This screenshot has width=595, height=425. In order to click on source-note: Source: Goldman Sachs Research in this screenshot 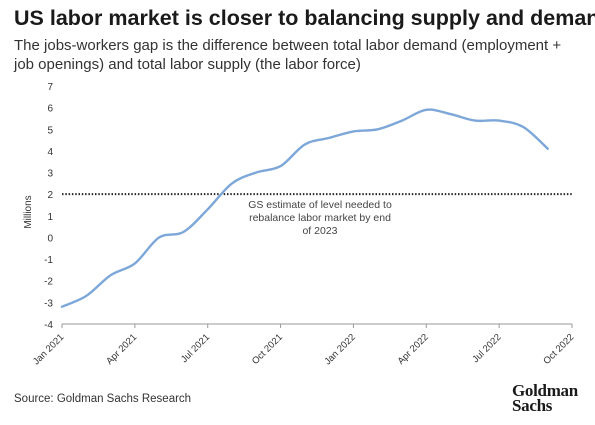, I will do `click(103, 399)`.